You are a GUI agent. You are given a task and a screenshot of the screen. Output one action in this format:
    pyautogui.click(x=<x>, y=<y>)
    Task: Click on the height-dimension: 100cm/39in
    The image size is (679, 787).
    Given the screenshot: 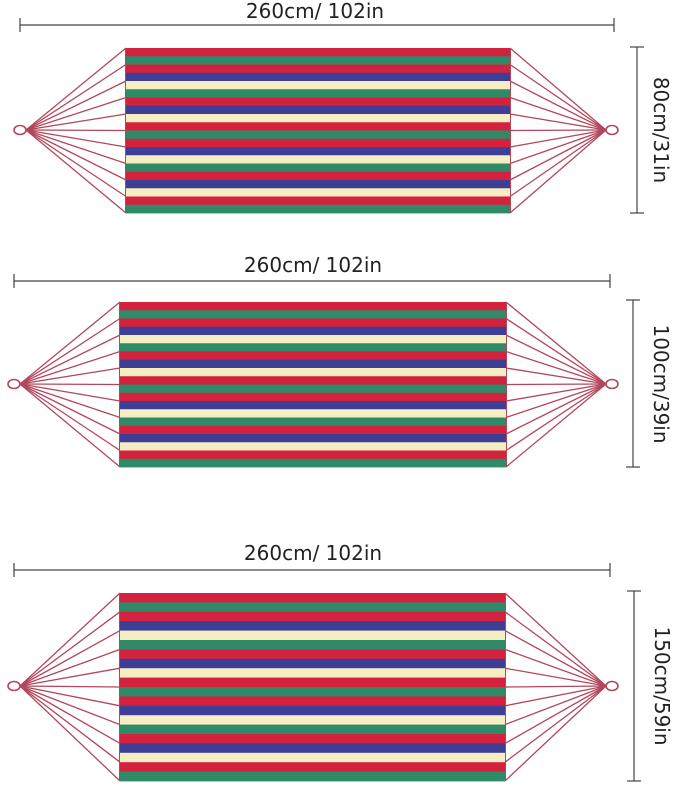 What is the action you would take?
    pyautogui.click(x=649, y=383)
    